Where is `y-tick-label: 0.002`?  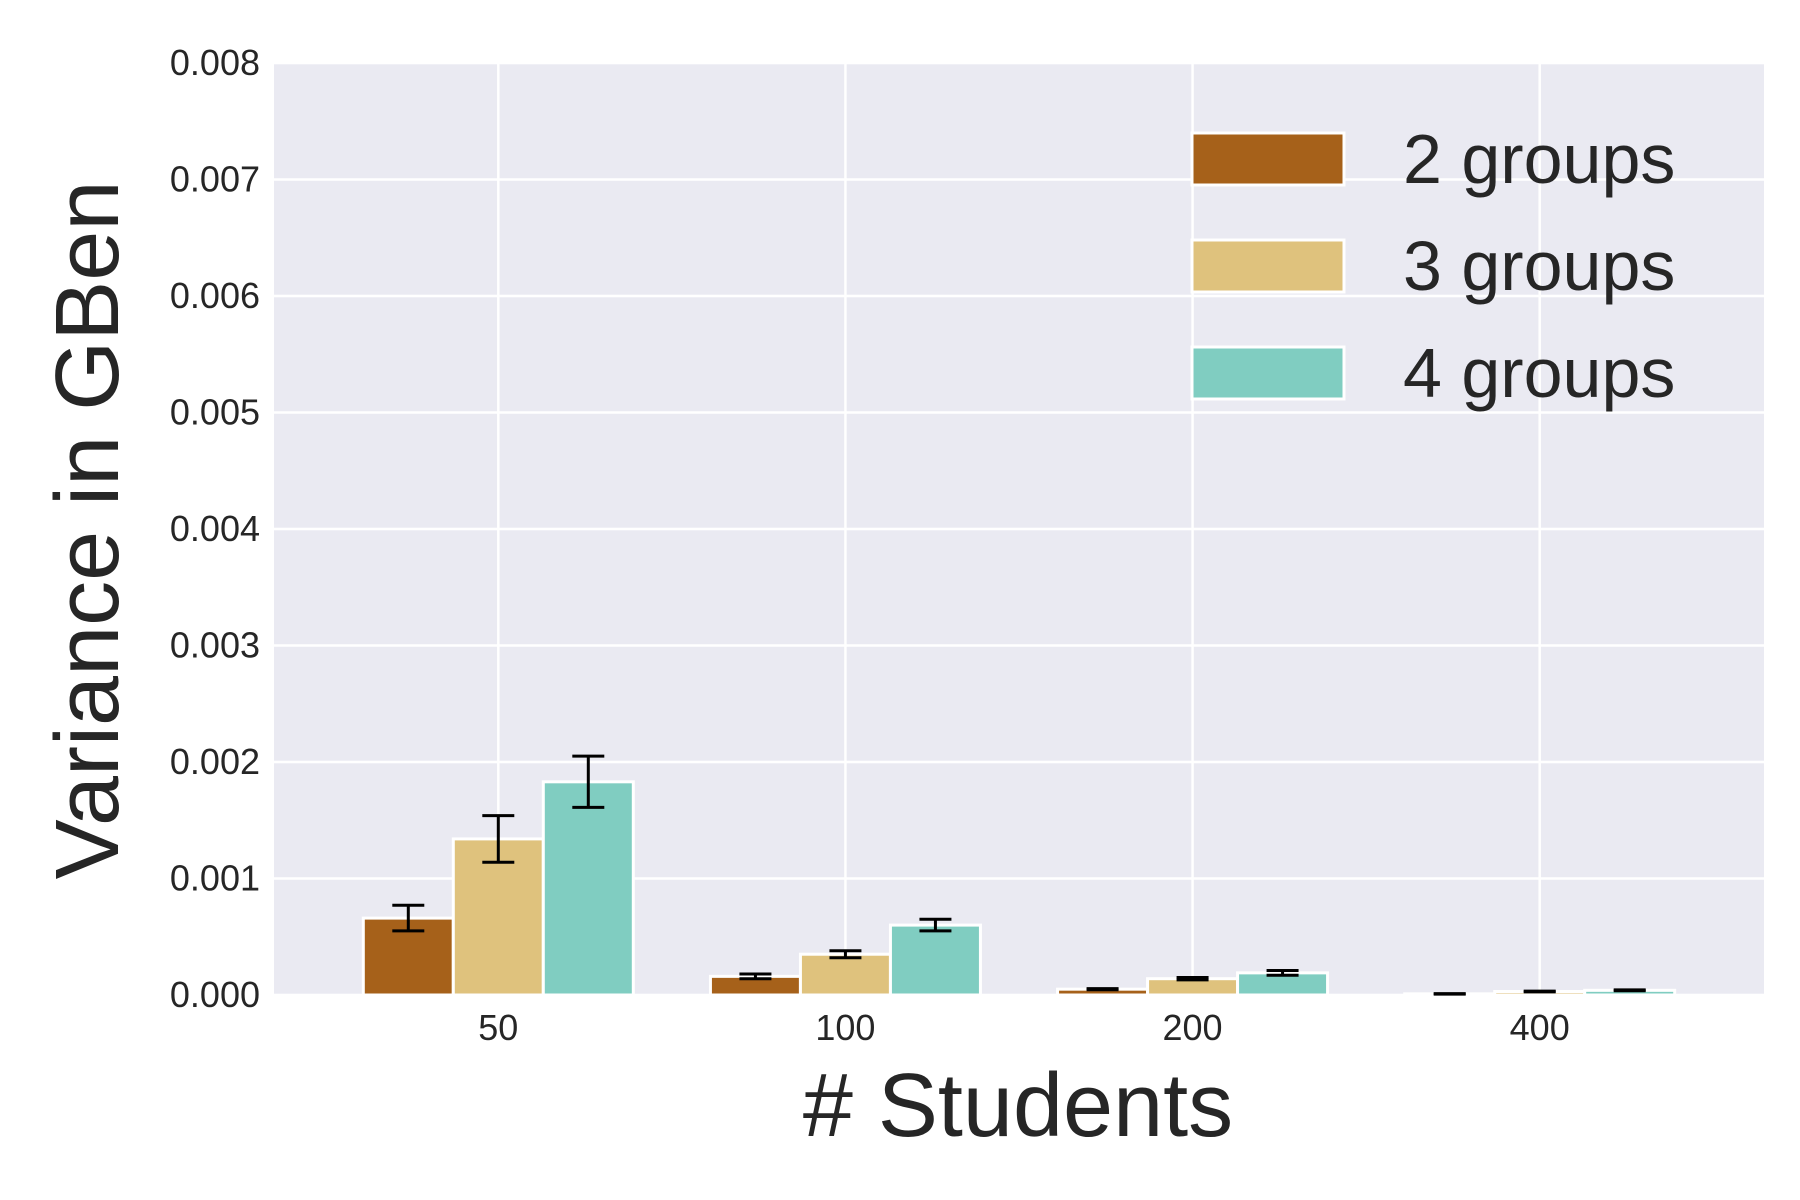
y-tick-label: 0.002 is located at coordinates (215, 761).